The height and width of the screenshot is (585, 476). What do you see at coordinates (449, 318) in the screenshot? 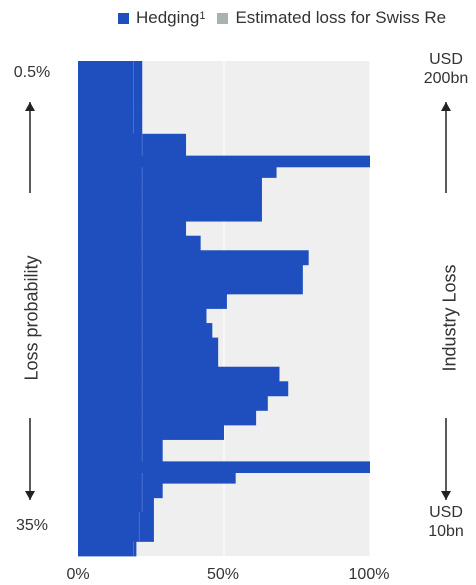
I see `right-axis-title: Industry Loss` at bounding box center [449, 318].